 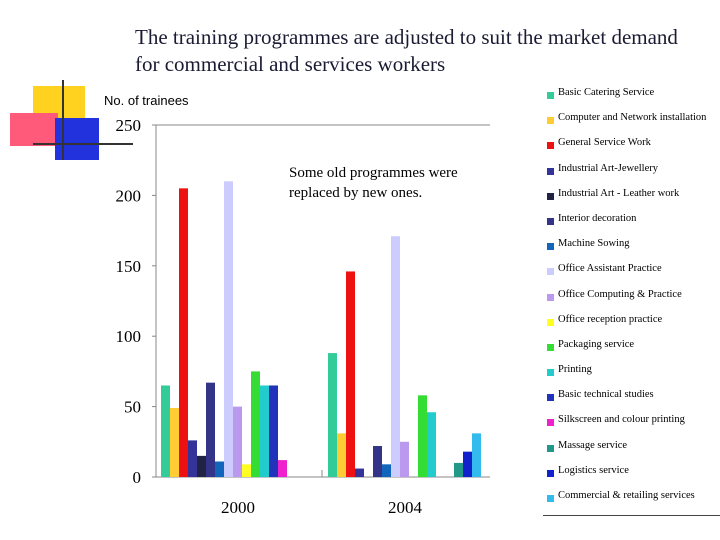 I want to click on legend-label: Office Computing & Practice, so click(x=620, y=294).